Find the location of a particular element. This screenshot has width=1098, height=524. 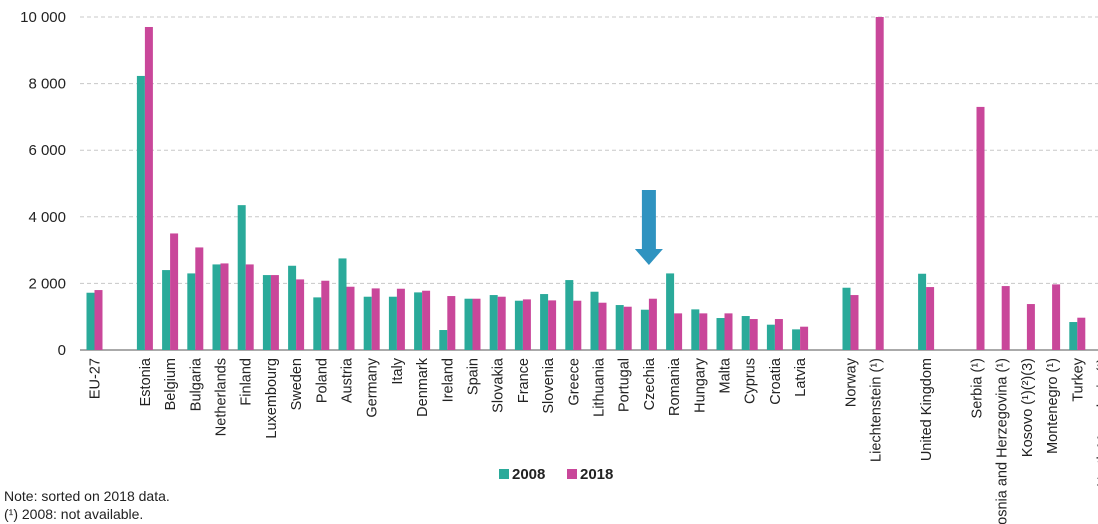

category-label: Romania is located at coordinates (675, 386).